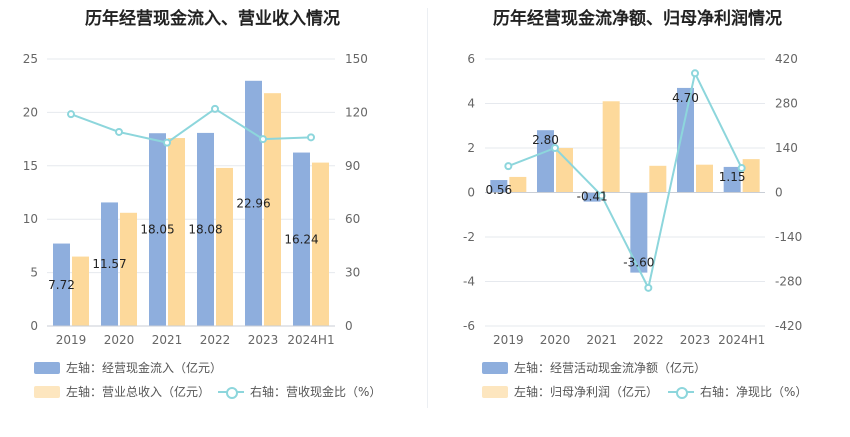 Image resolution: width=850 pixels, height=437 pixels. What do you see at coordinates (71, 340) in the screenshot?
I see `x-axis-tick-label: 2019` at bounding box center [71, 340].